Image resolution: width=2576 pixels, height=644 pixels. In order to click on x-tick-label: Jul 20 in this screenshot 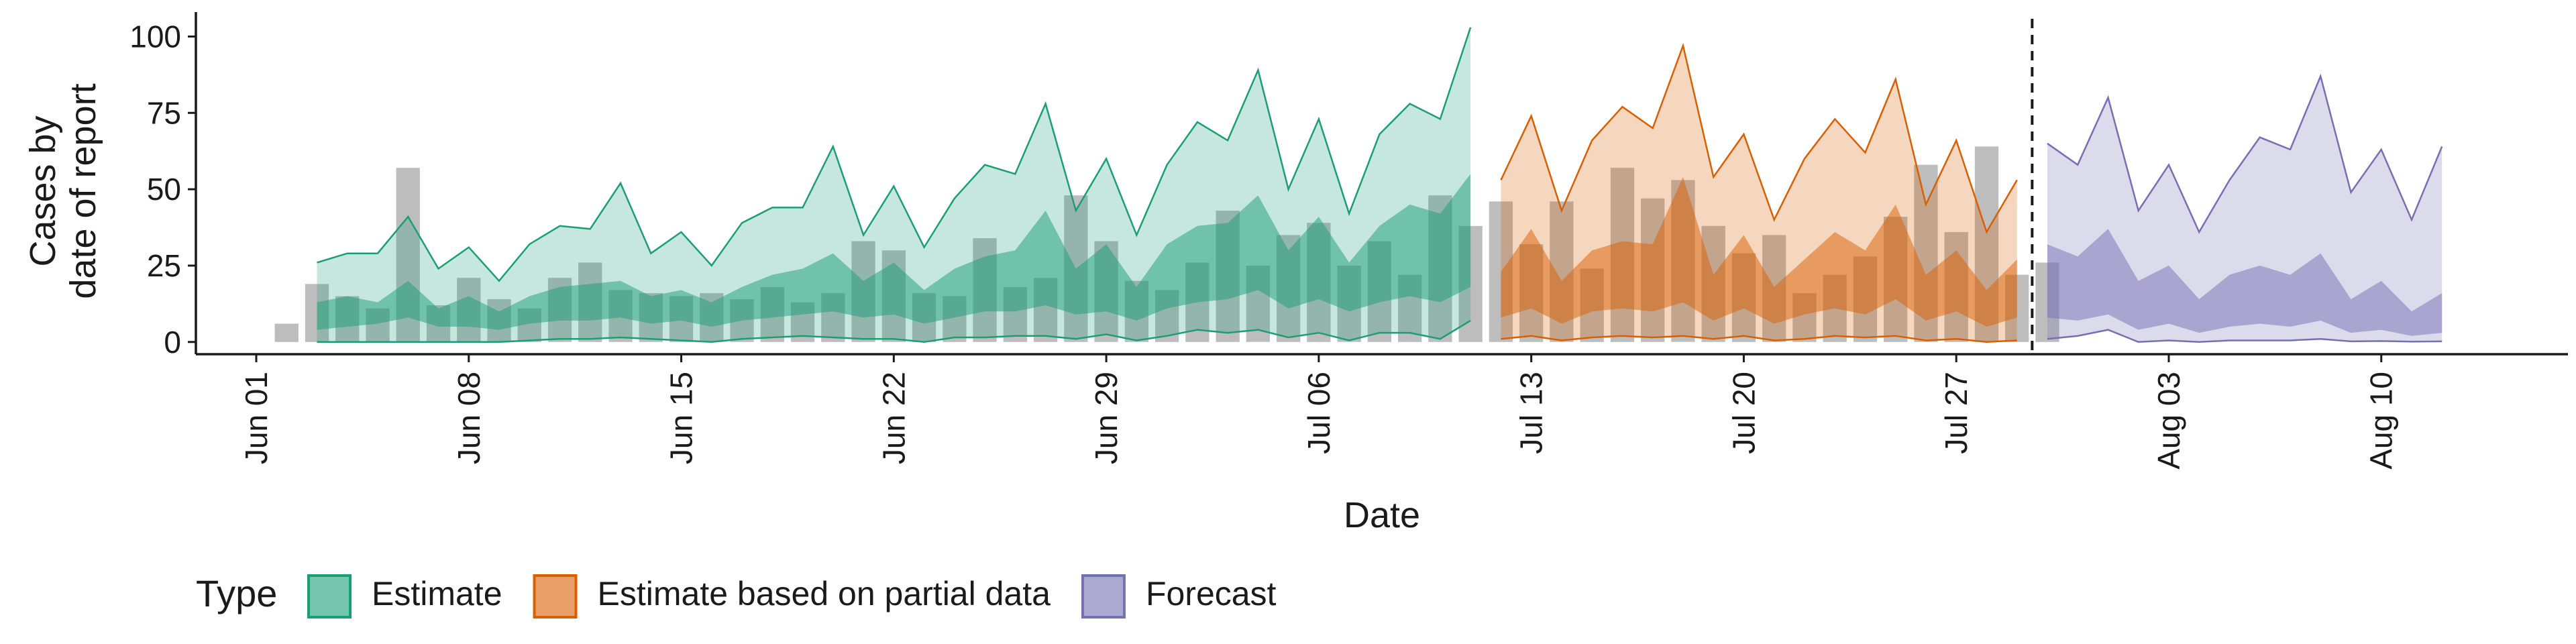, I will do `click(1743, 413)`.